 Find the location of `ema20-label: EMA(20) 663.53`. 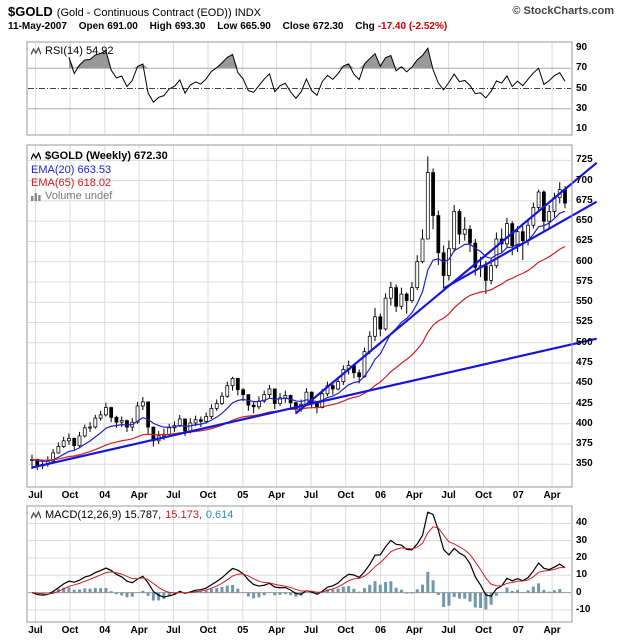

ema20-label: EMA(20) 663.53 is located at coordinates (71, 170).